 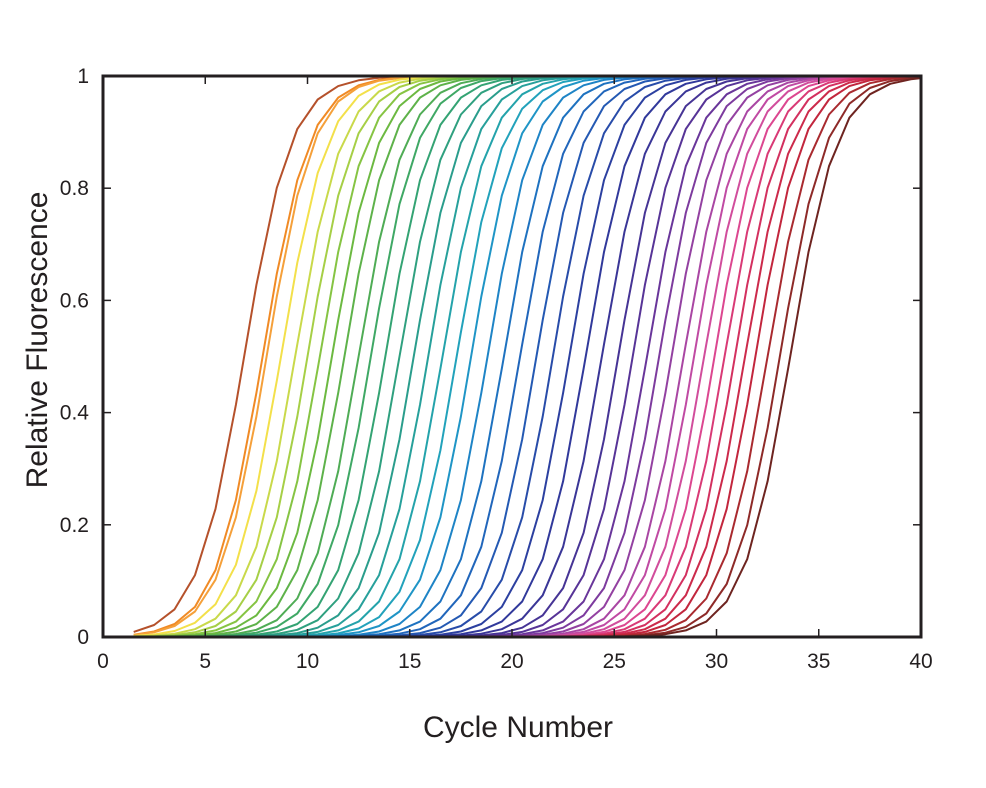 What do you see at coordinates (307, 661) in the screenshot?
I see `x-tick-label: 10` at bounding box center [307, 661].